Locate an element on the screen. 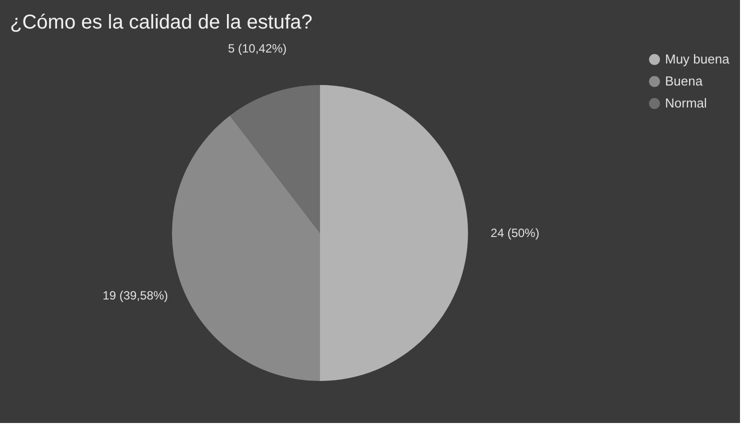 This screenshot has width=754, height=425. data-label: 5 (10,42%) is located at coordinates (257, 48).